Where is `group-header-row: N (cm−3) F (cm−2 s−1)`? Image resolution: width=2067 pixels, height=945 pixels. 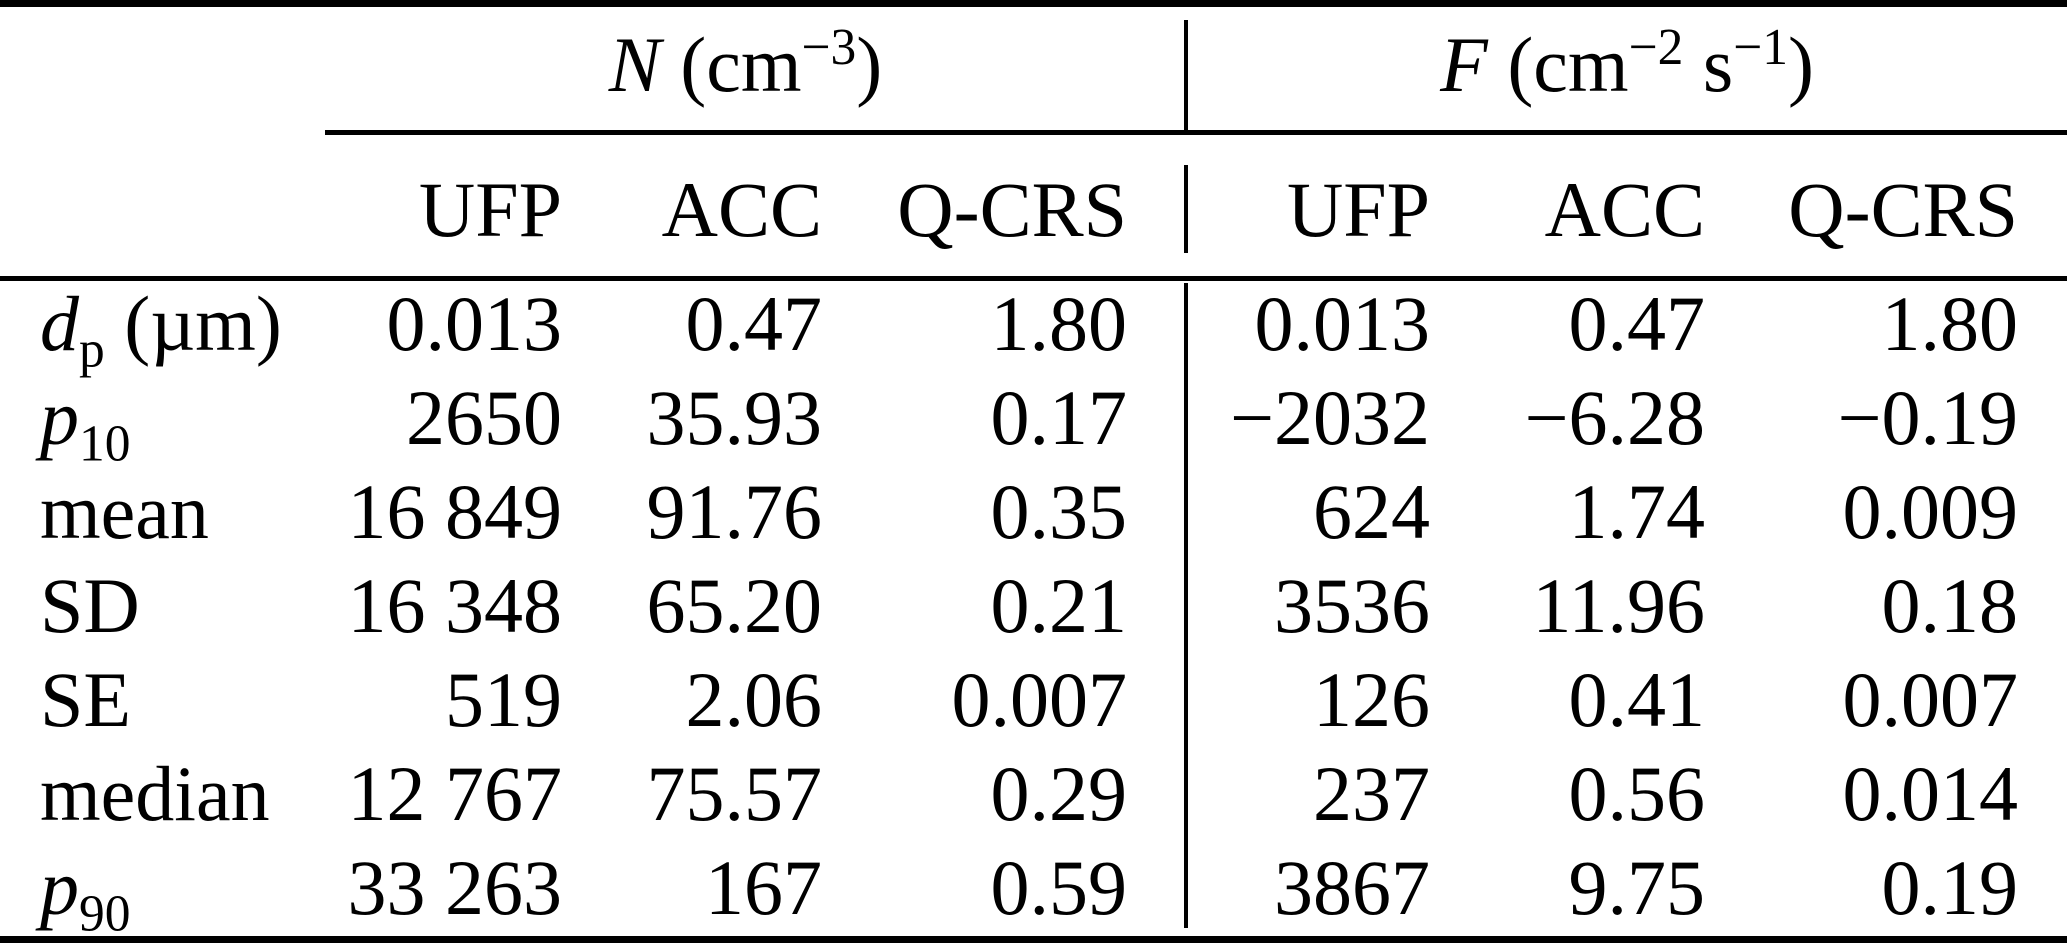 group-header-row: N (cm−3) F (cm−2 s−1) is located at coordinates (1033, 65).